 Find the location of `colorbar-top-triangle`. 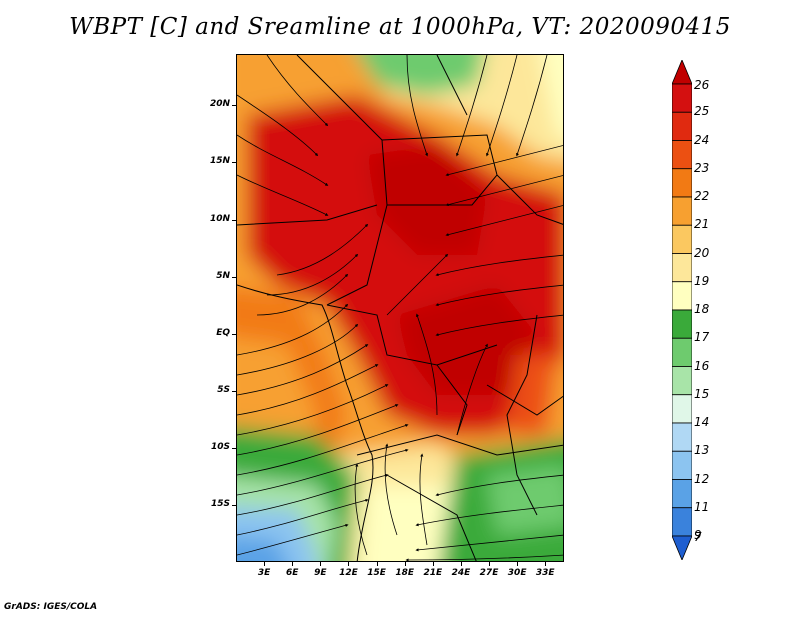

colorbar-top-triangle is located at coordinates (682, 72).